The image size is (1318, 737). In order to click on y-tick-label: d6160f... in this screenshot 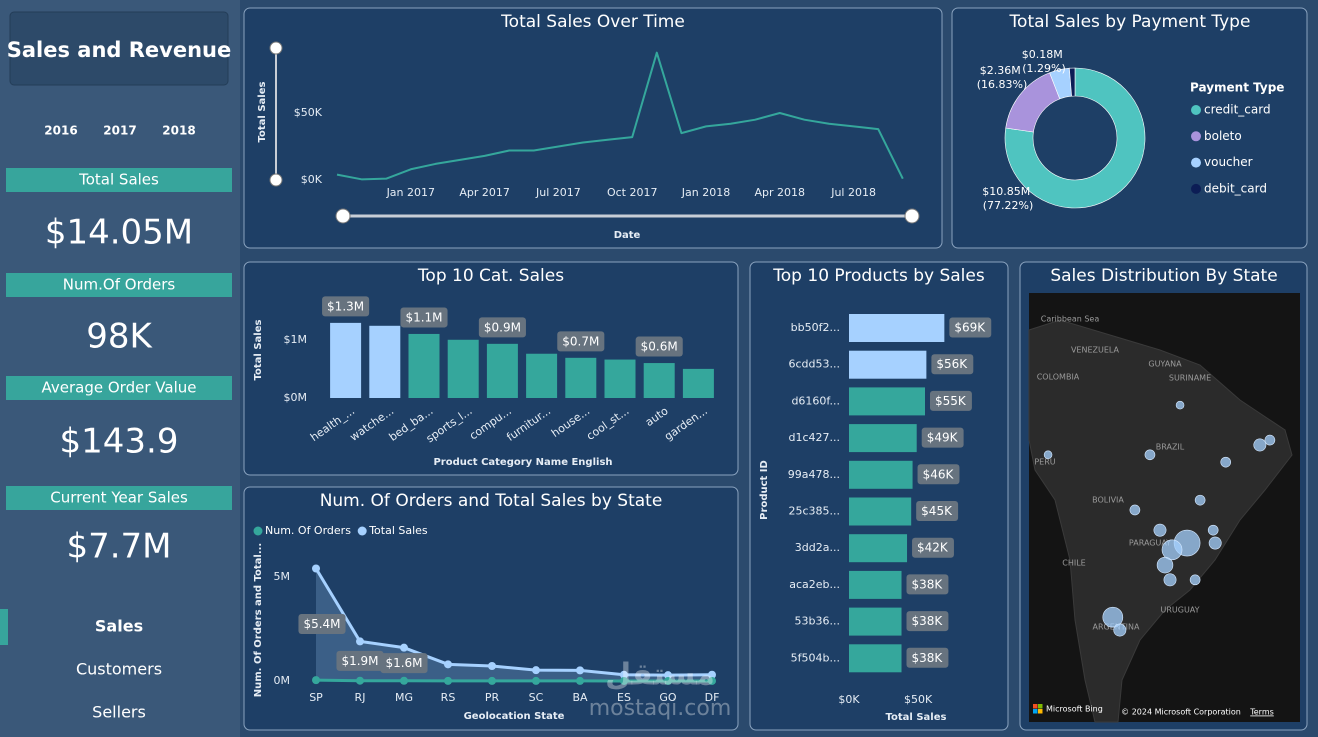, I will do `click(815, 400)`.